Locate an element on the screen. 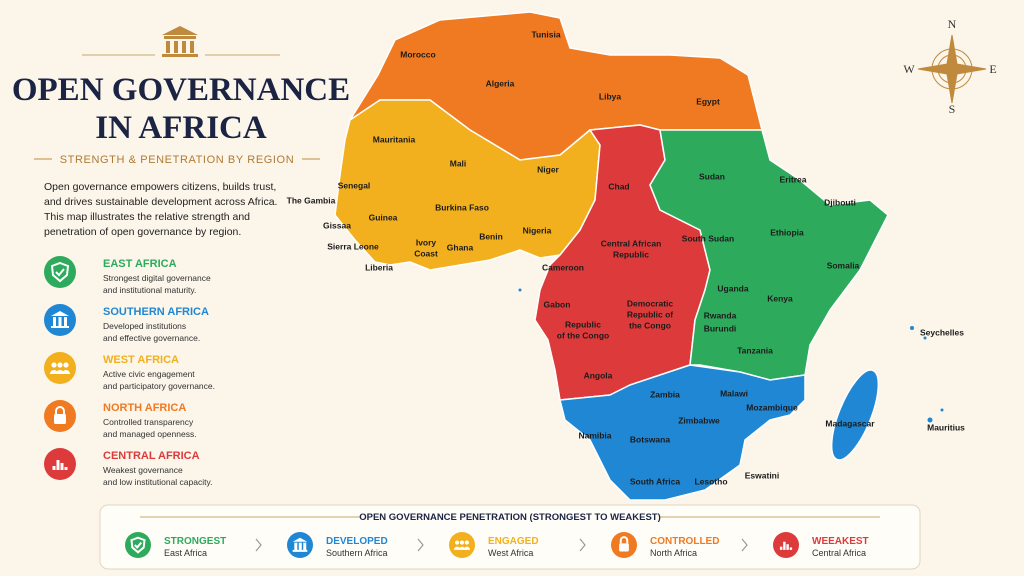 The image size is (1024, 576). country-label: Kenya is located at coordinates (780, 298).